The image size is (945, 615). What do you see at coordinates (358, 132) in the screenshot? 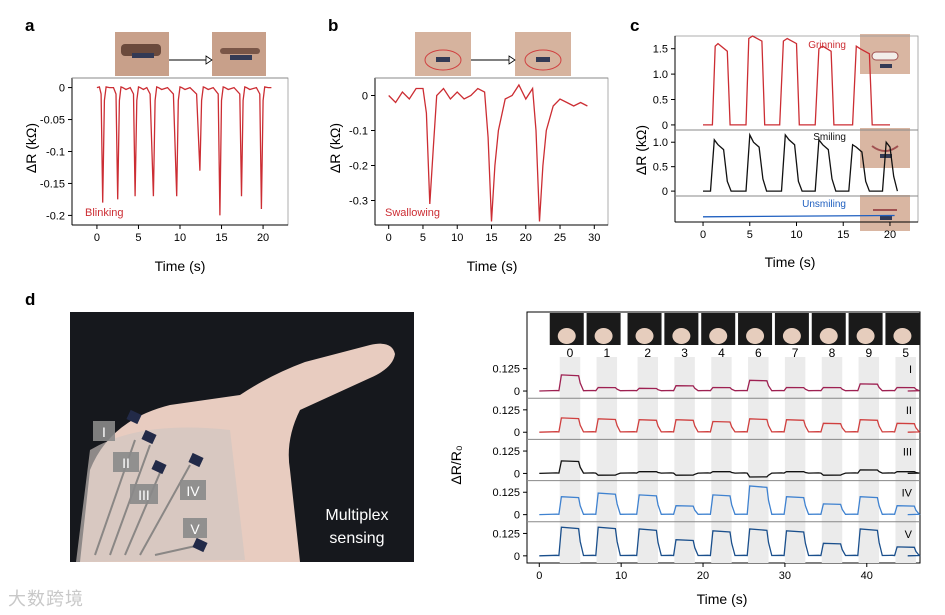
I see `panel-b-ytick-label: -0.1` at bounding box center [358, 132].